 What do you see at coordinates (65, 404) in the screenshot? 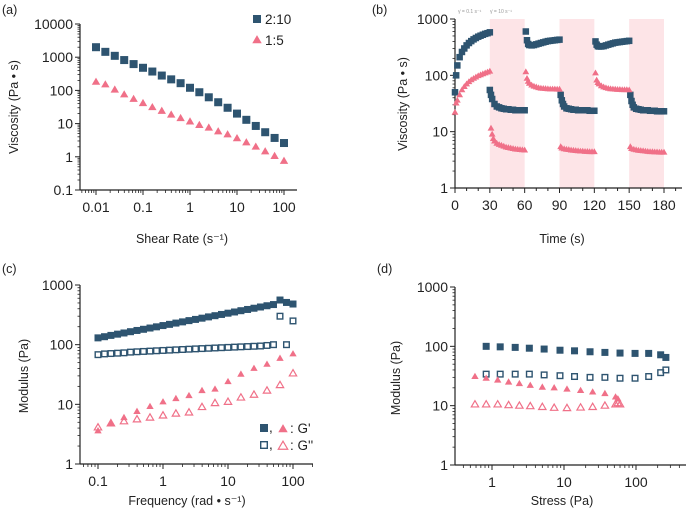
I see `y-tick-label: 10` at bounding box center [65, 404].